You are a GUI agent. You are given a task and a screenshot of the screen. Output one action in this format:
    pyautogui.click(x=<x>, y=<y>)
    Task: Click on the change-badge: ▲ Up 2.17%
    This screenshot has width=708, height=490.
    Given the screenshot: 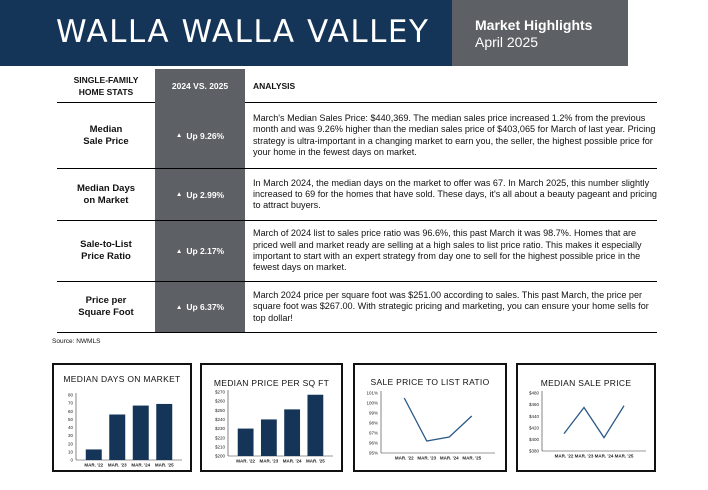 What is the action you would take?
    pyautogui.click(x=200, y=251)
    